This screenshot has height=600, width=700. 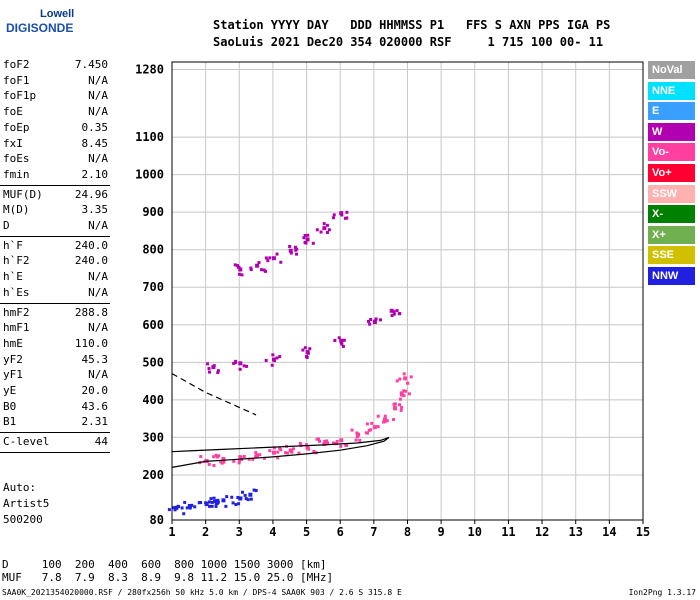 What do you see at coordinates (55, 81) in the screenshot?
I see `param-row: foF1 N/A` at bounding box center [55, 81].